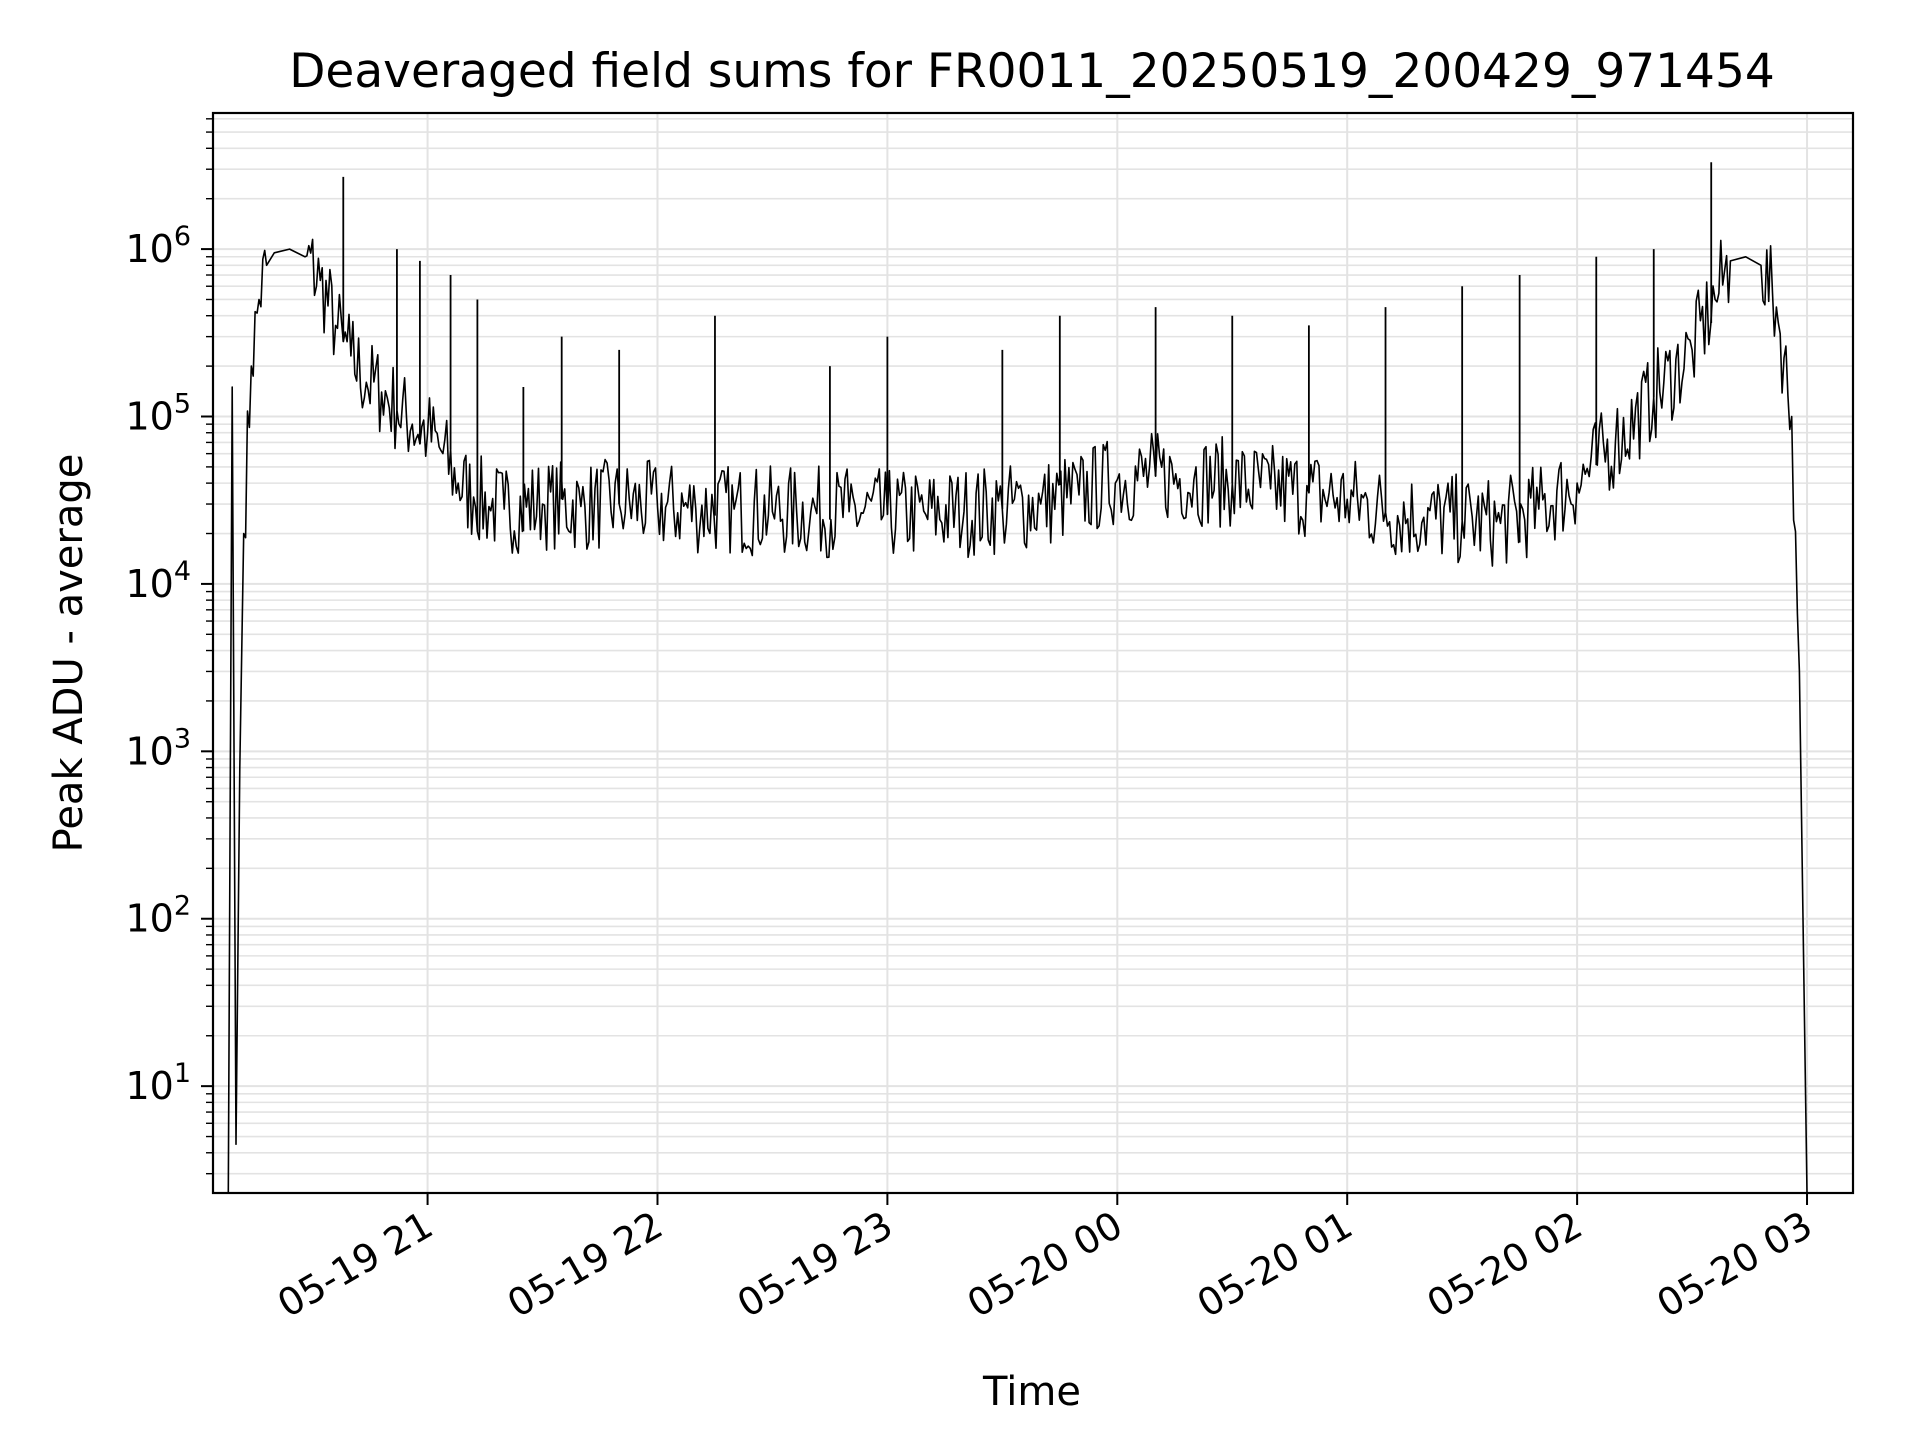  I want to click on y-tick-label: 10⁶, so click(158, 246).